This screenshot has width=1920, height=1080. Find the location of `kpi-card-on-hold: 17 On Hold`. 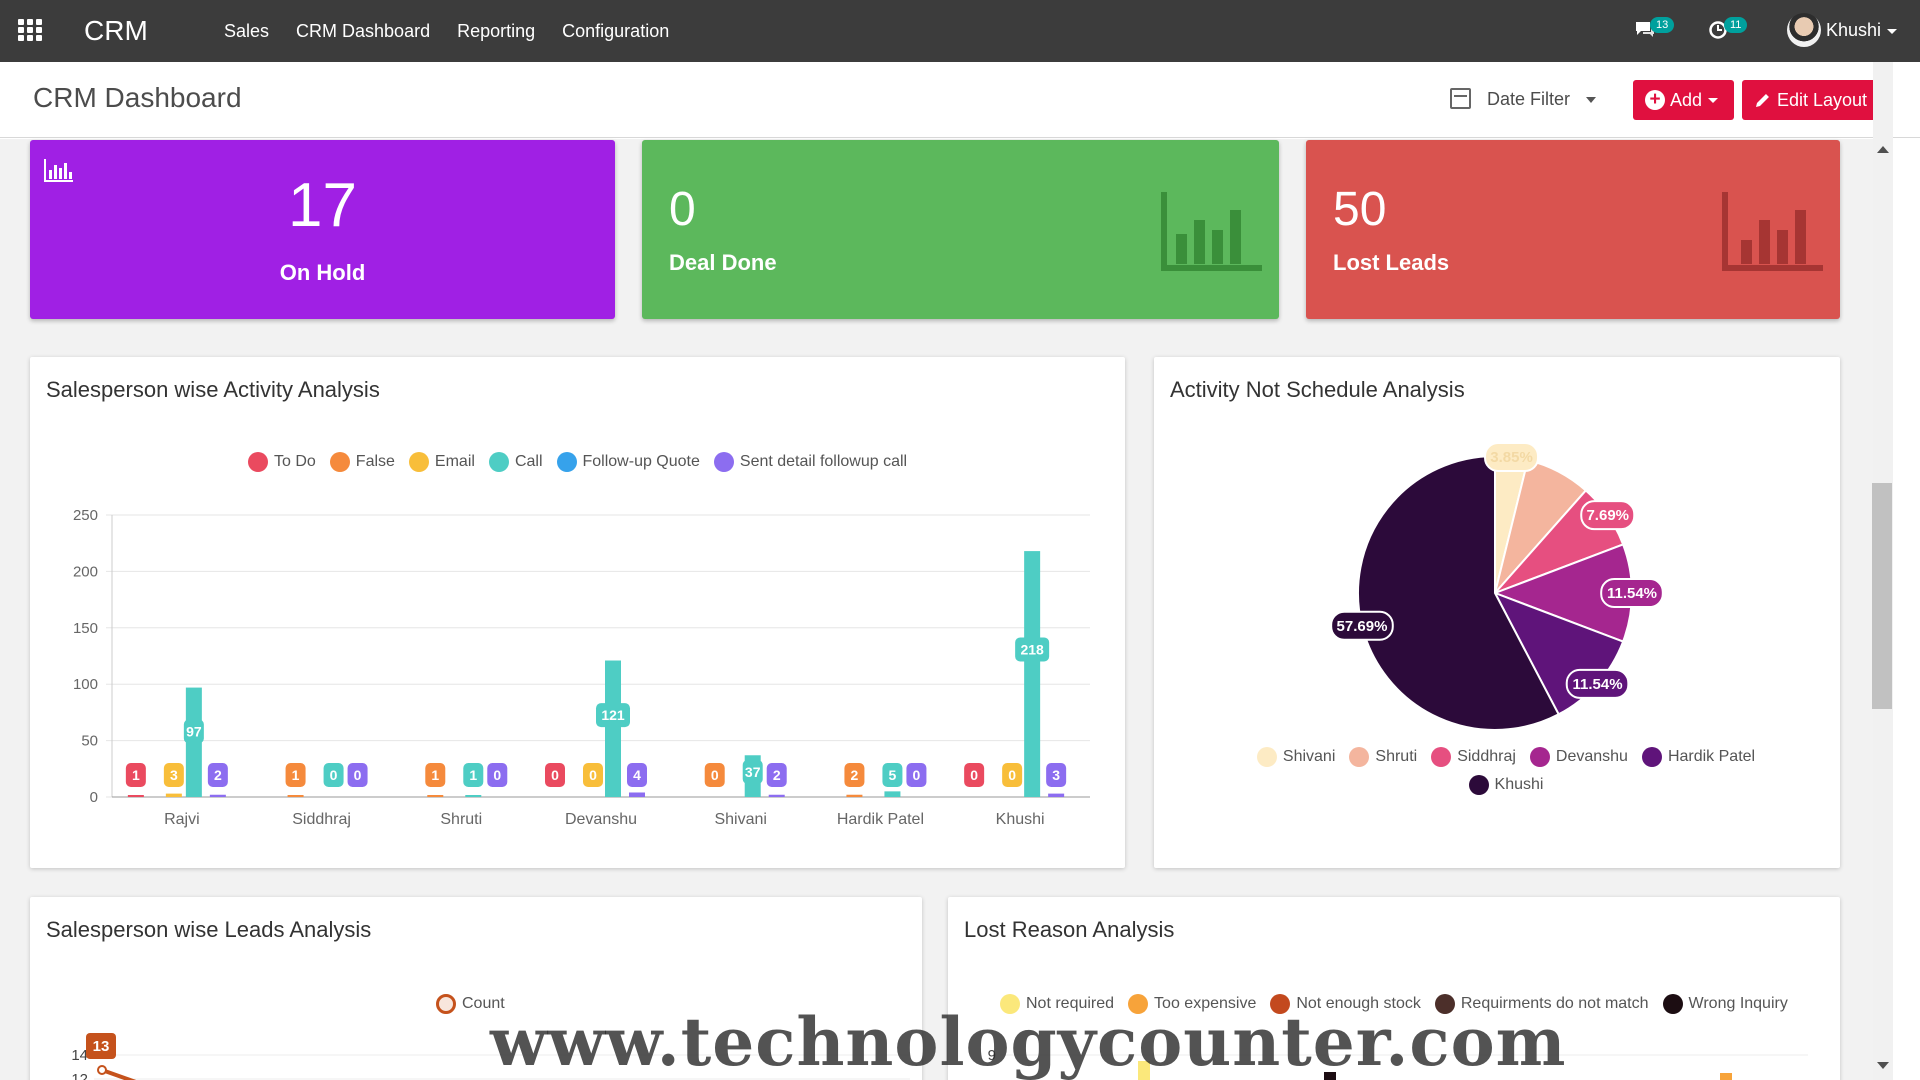

kpi-card-on-hold: 17 On Hold is located at coordinates (322, 229).